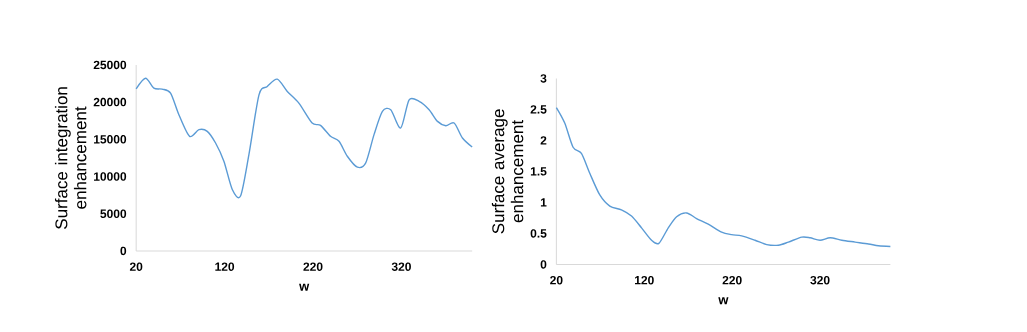  Describe the element at coordinates (538, 109) in the screenshot. I see `y-tick-label: 2.5` at that location.